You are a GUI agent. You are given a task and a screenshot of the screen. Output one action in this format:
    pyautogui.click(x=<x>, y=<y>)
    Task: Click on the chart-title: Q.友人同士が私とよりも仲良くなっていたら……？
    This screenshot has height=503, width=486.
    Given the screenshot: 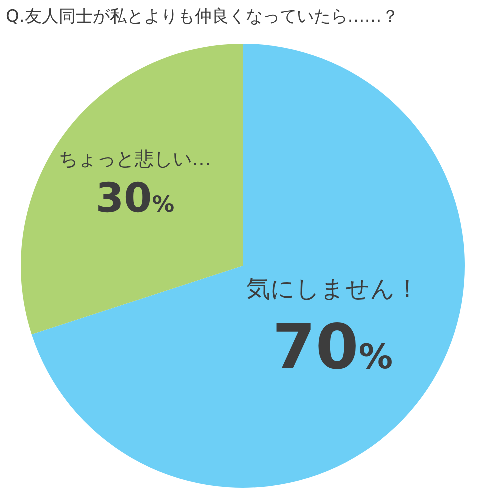 What is the action you would take?
    pyautogui.click(x=202, y=17)
    